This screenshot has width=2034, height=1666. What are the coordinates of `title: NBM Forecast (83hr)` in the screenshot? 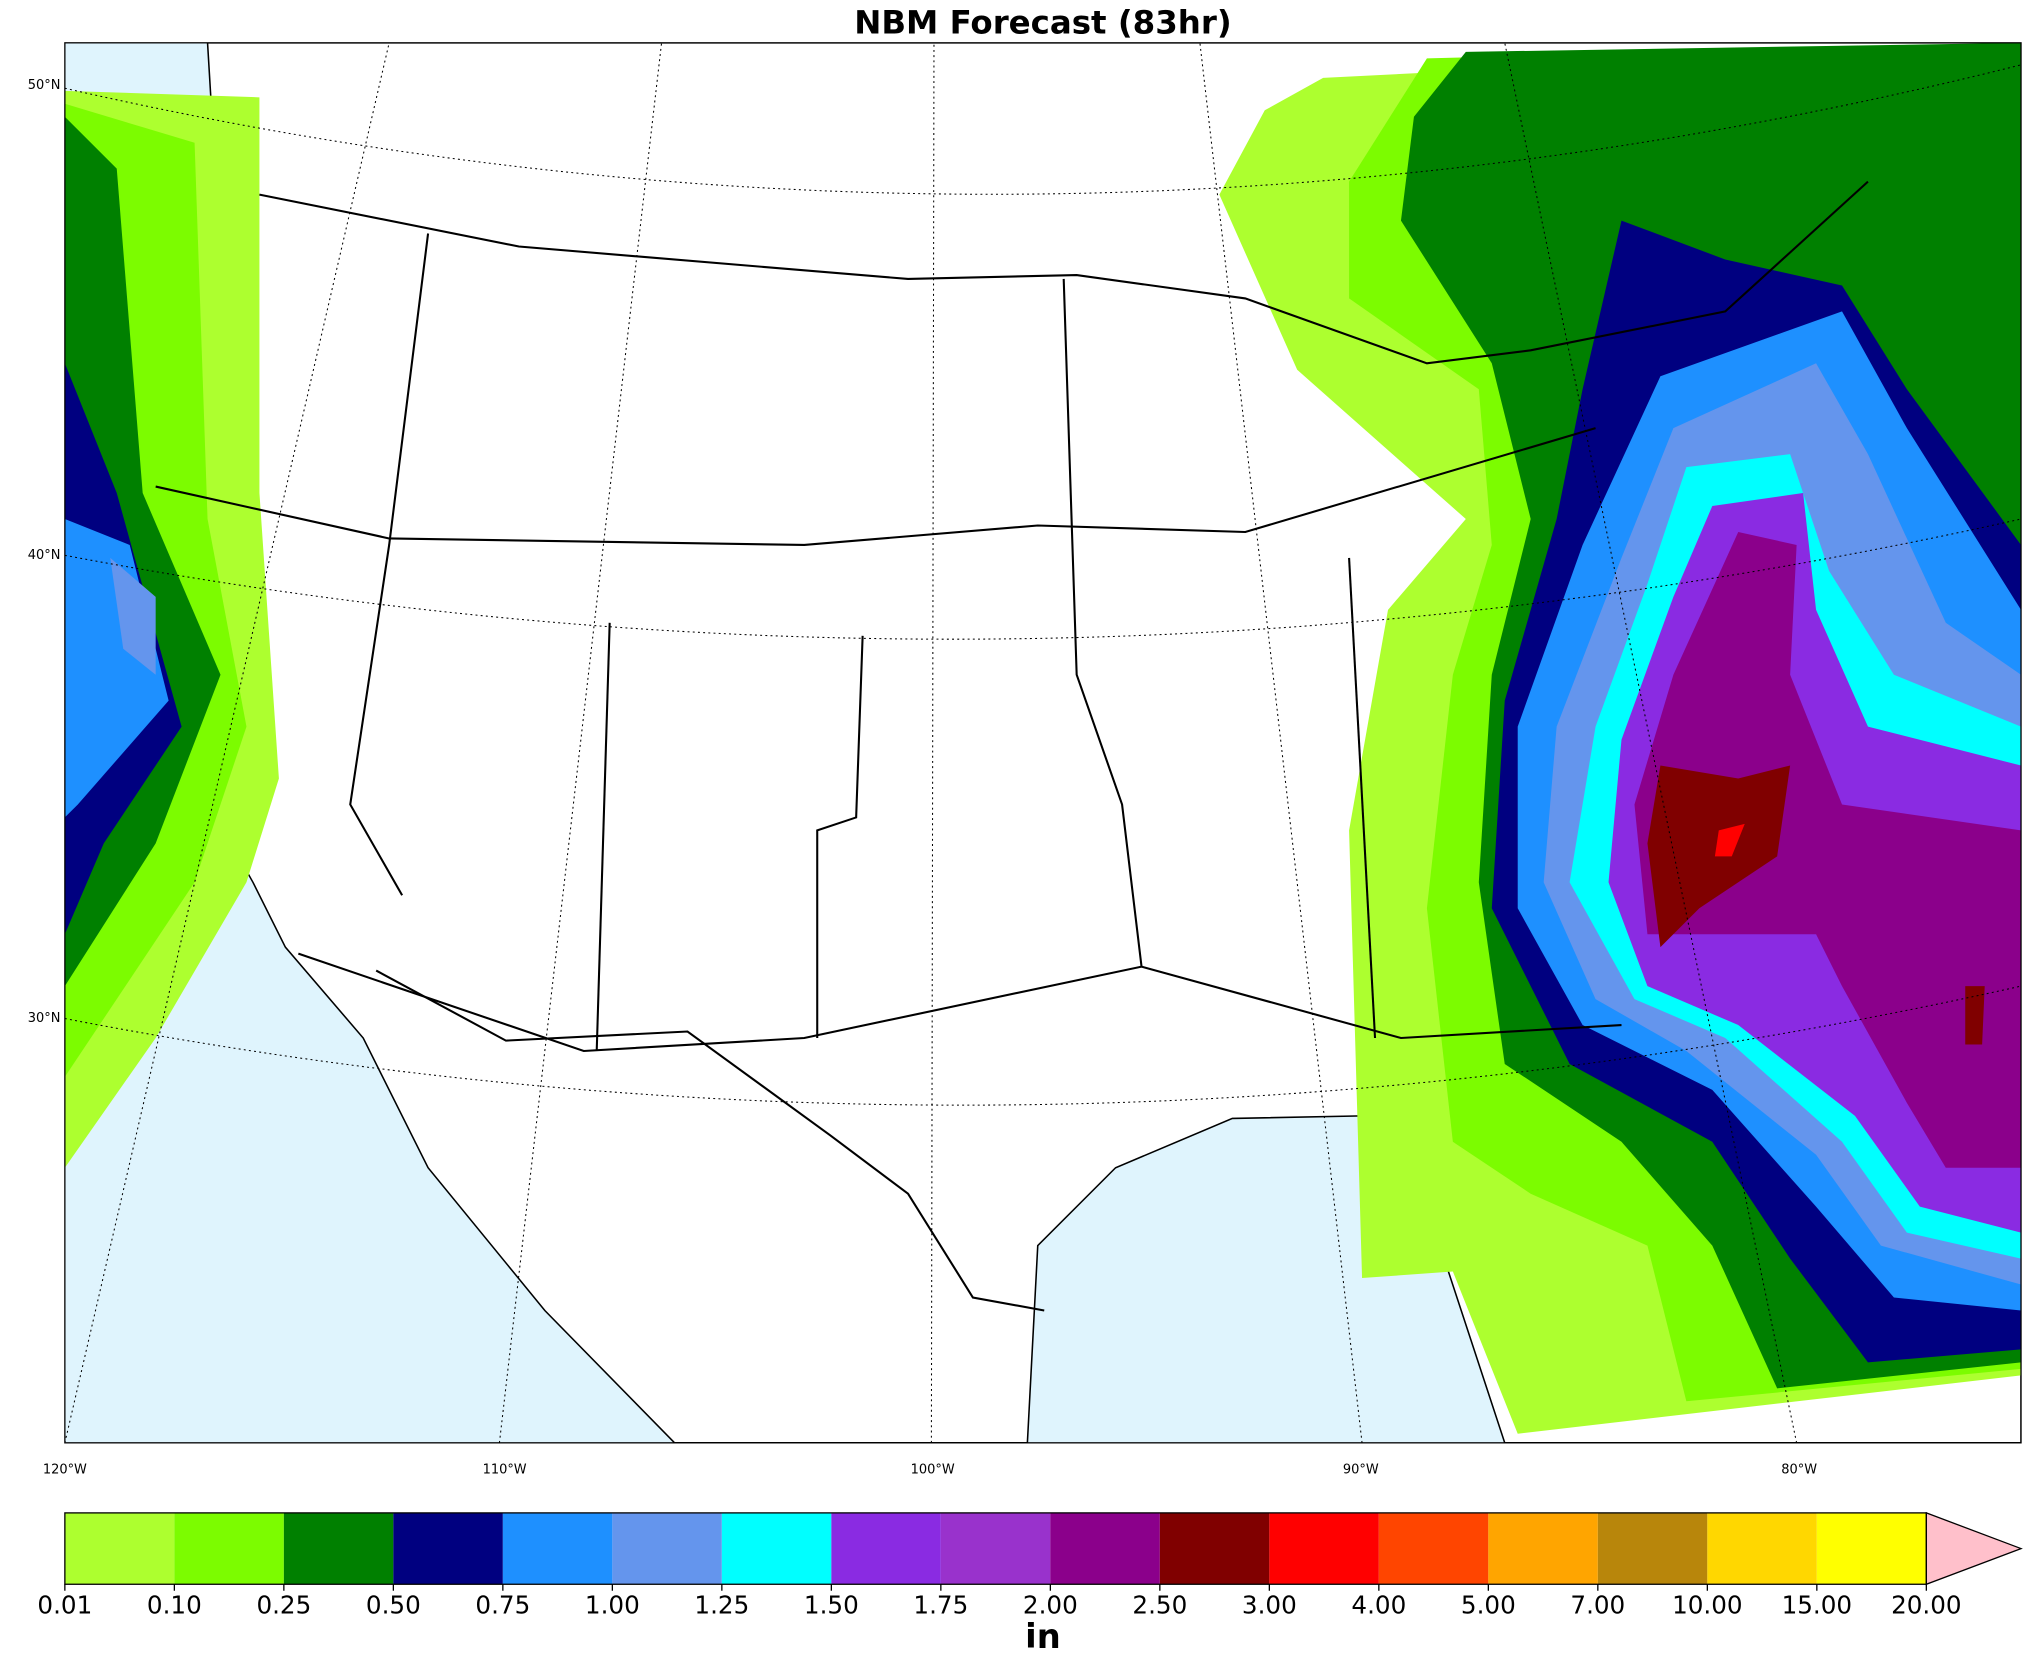 It's located at (1042, 23).